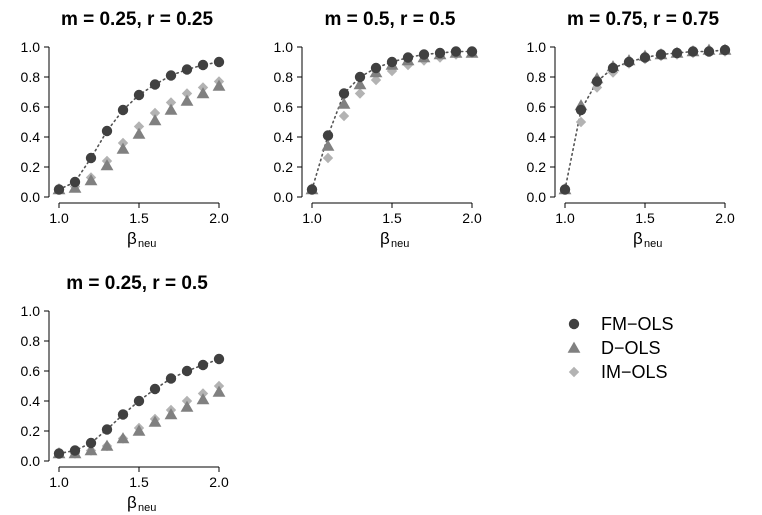  I want to click on legend-marker-diamond, so click(574, 372).